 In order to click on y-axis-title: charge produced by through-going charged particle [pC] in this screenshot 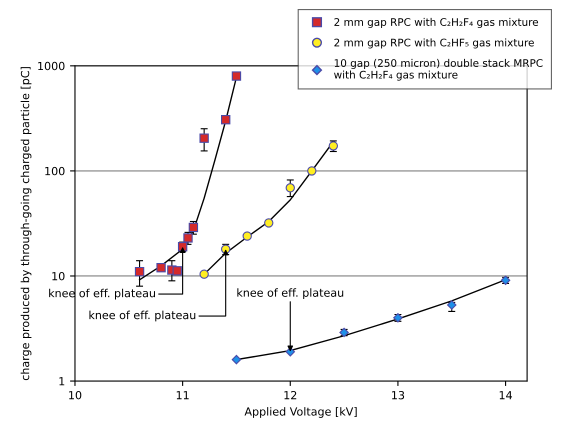, I will do `click(26, 223)`.